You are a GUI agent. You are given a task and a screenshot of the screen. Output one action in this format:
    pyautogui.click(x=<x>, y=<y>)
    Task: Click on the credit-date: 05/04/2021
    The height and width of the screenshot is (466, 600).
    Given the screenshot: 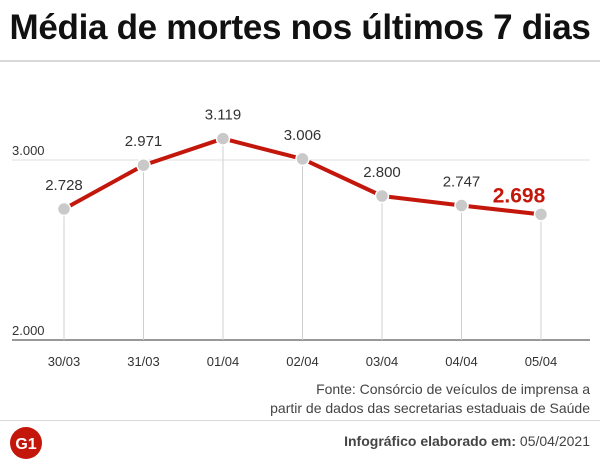 What is the action you would take?
    pyautogui.click(x=554, y=441)
    